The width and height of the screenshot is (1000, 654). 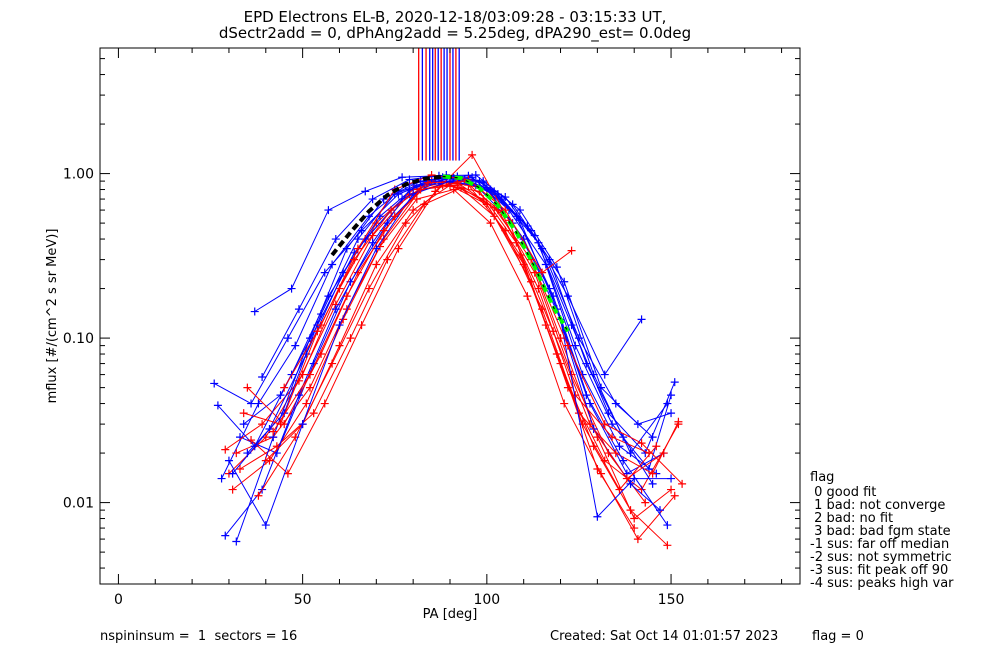 What do you see at coordinates (877, 505) in the screenshot?
I see `legend-item-1: 1 bad: not converge` at bounding box center [877, 505].